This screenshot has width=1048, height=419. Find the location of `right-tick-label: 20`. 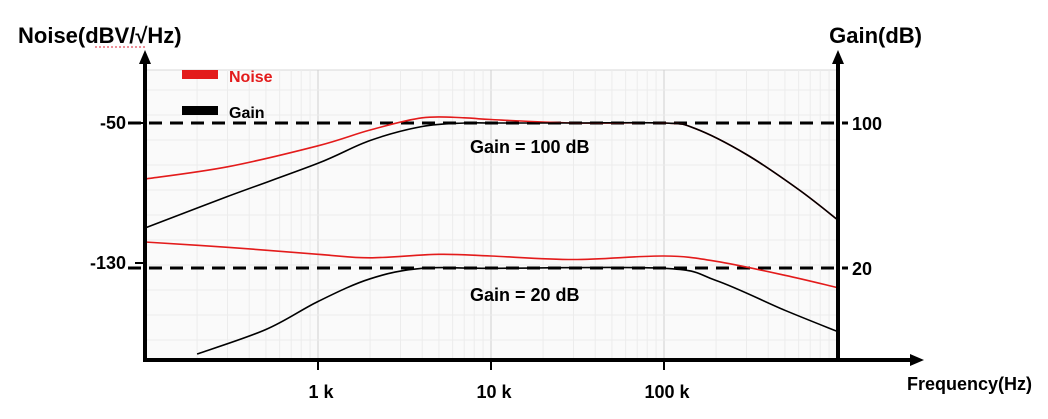

right-tick-label: 20 is located at coordinates (862, 269).